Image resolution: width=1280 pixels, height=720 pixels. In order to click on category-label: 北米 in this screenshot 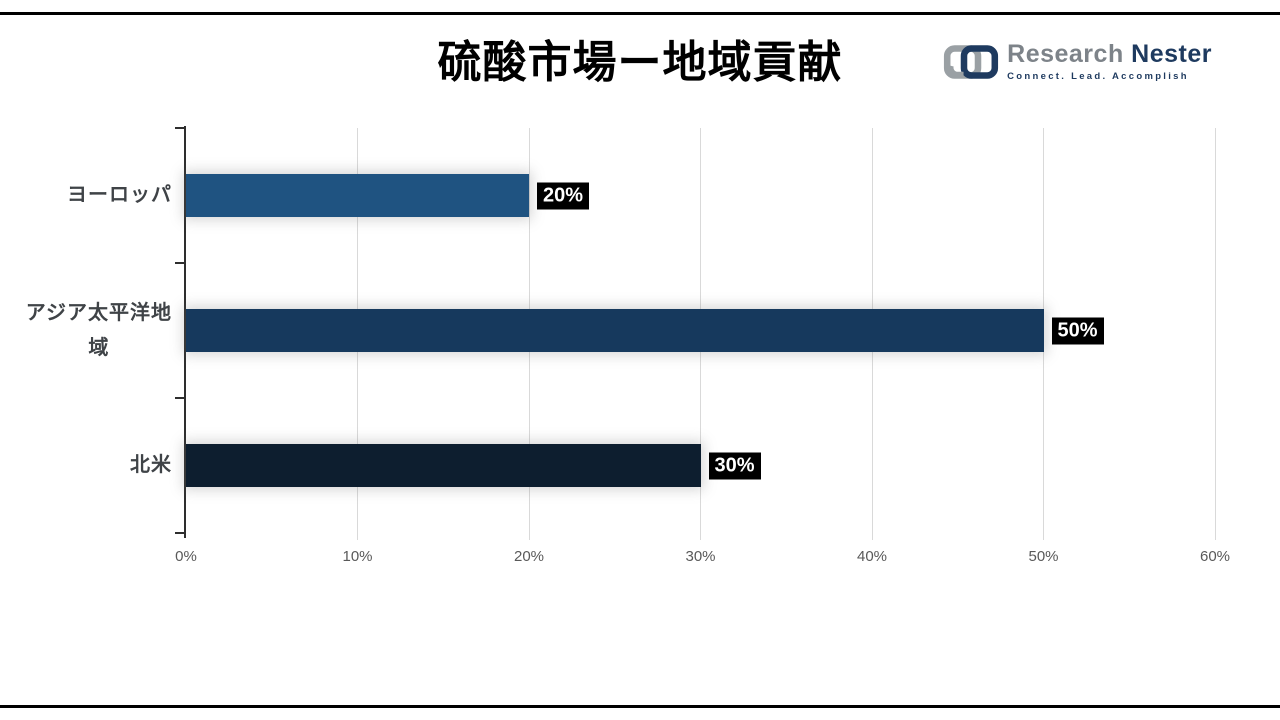, I will do `click(86, 465)`.